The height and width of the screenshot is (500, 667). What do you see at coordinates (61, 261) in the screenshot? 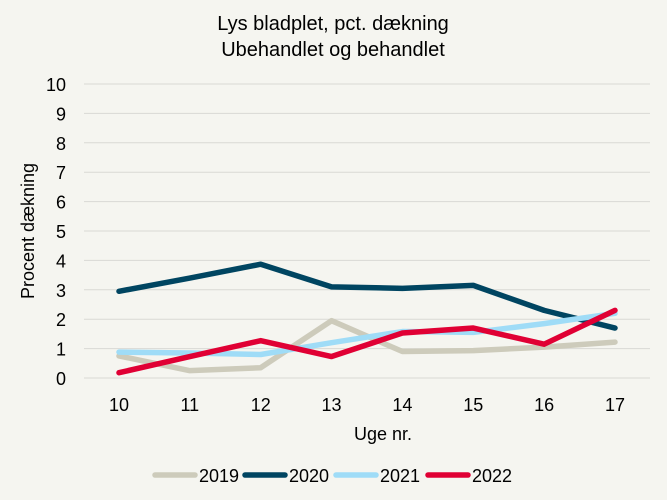
I see `y-tick-label: 4` at bounding box center [61, 261].